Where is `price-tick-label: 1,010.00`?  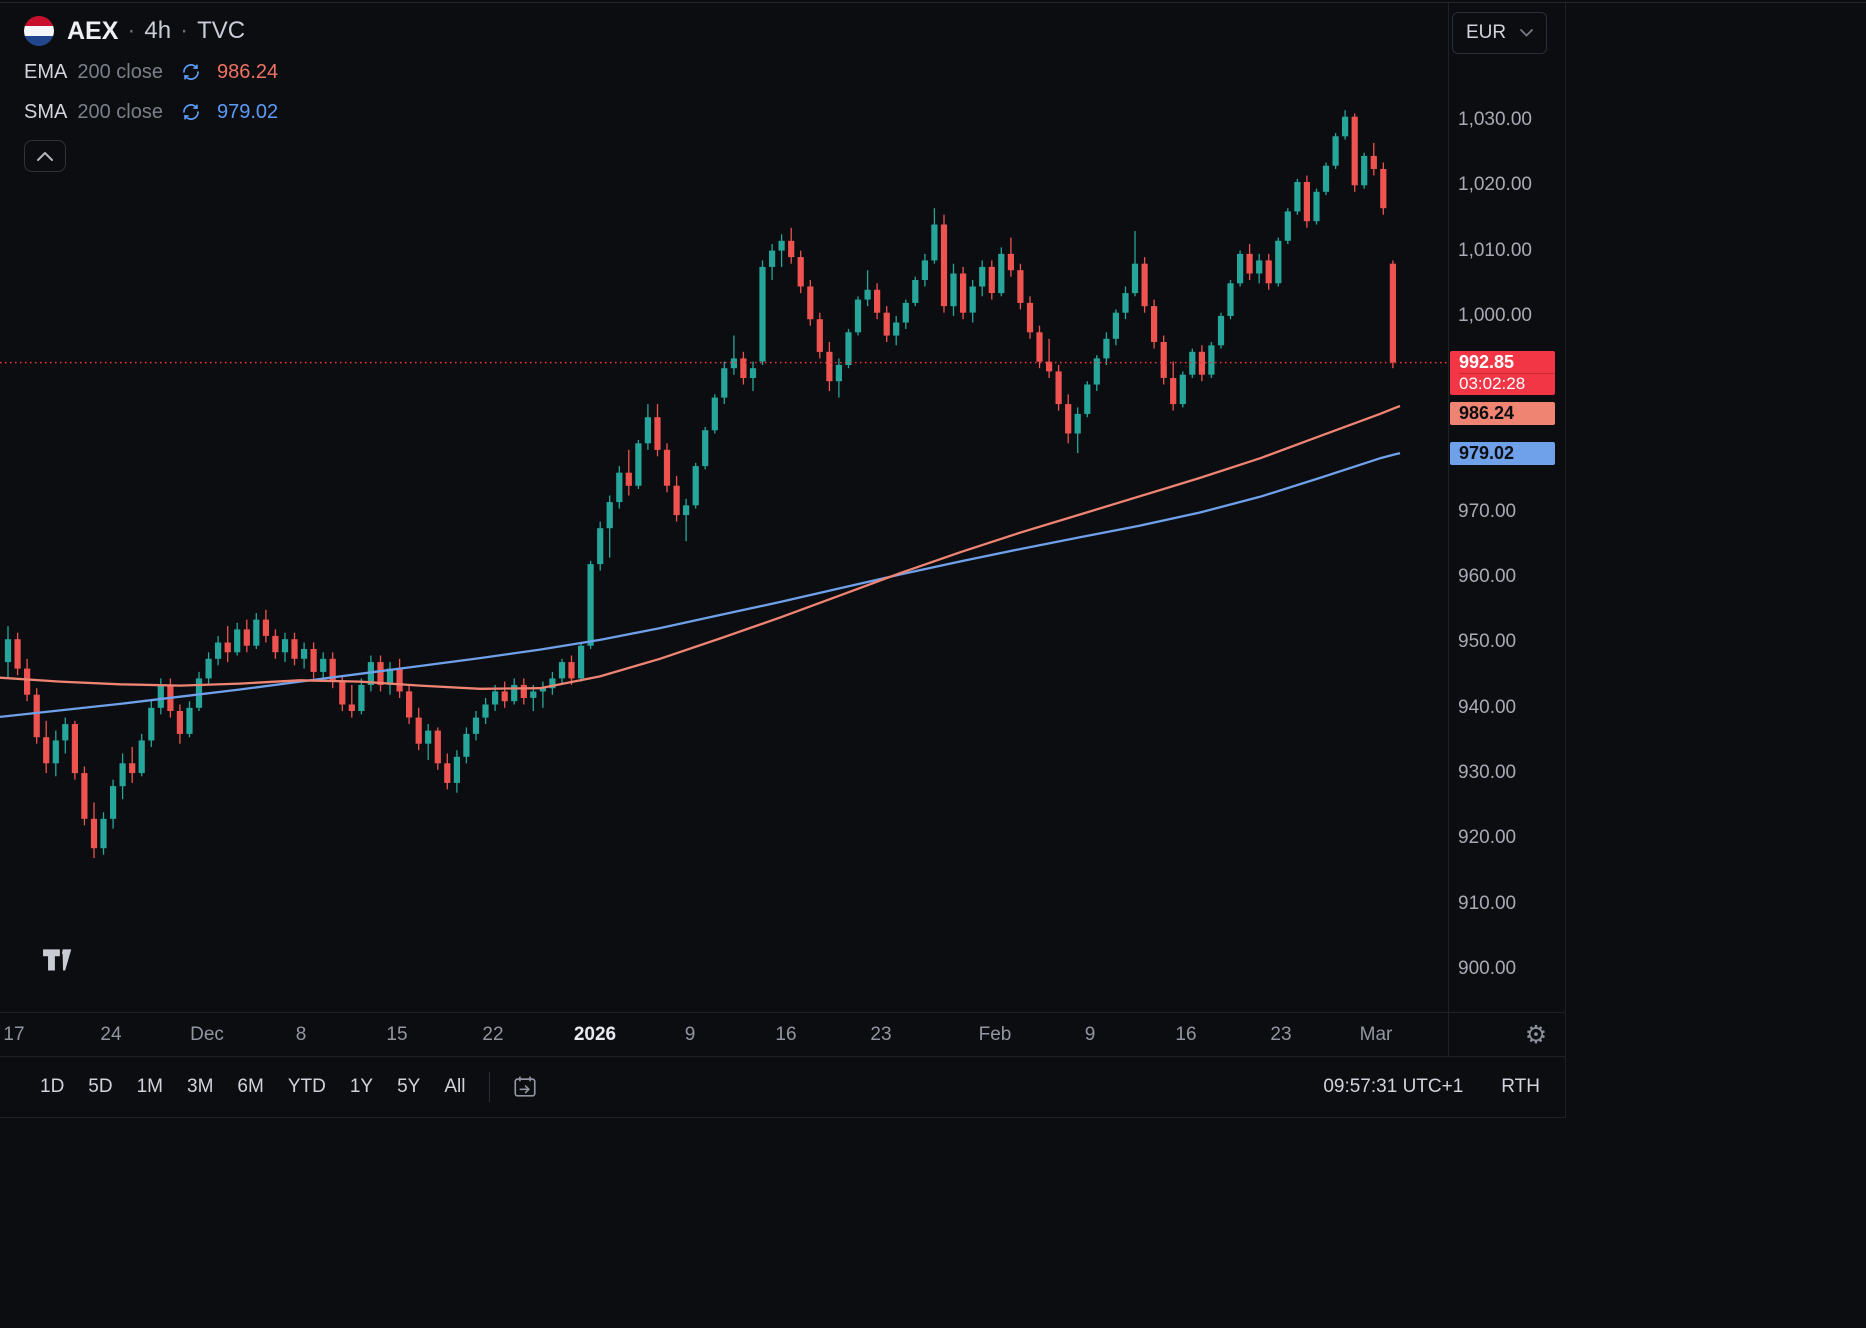 price-tick-label: 1,010.00 is located at coordinates (1495, 250).